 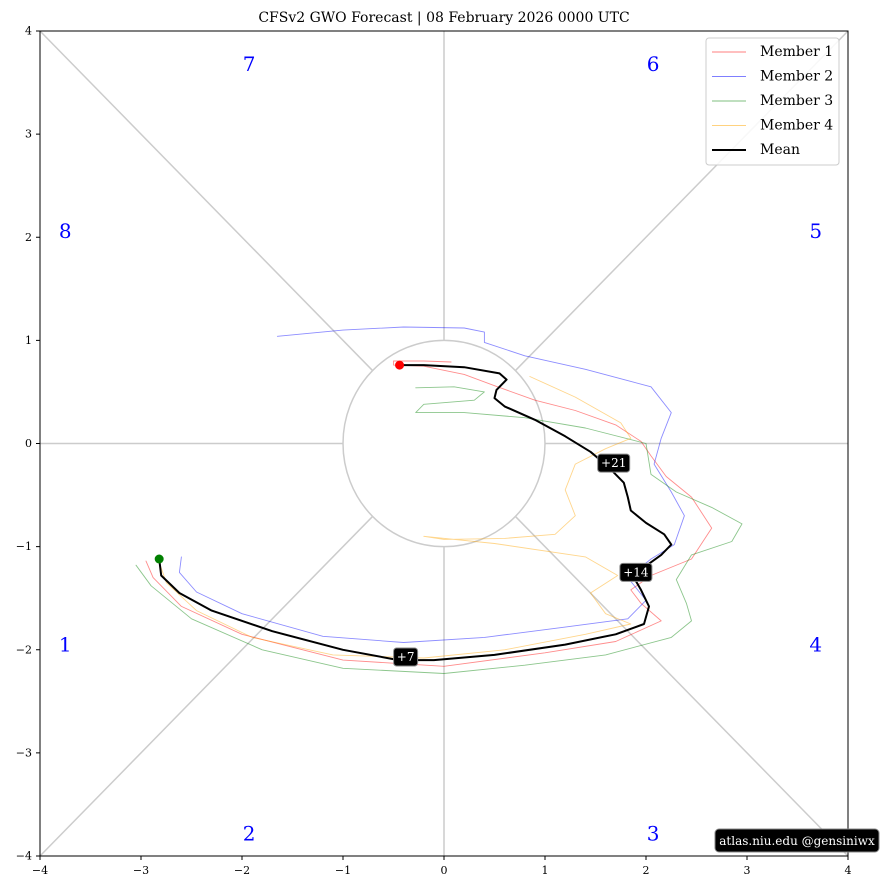 I want to click on x-tick-label: 3, so click(x=747, y=870).